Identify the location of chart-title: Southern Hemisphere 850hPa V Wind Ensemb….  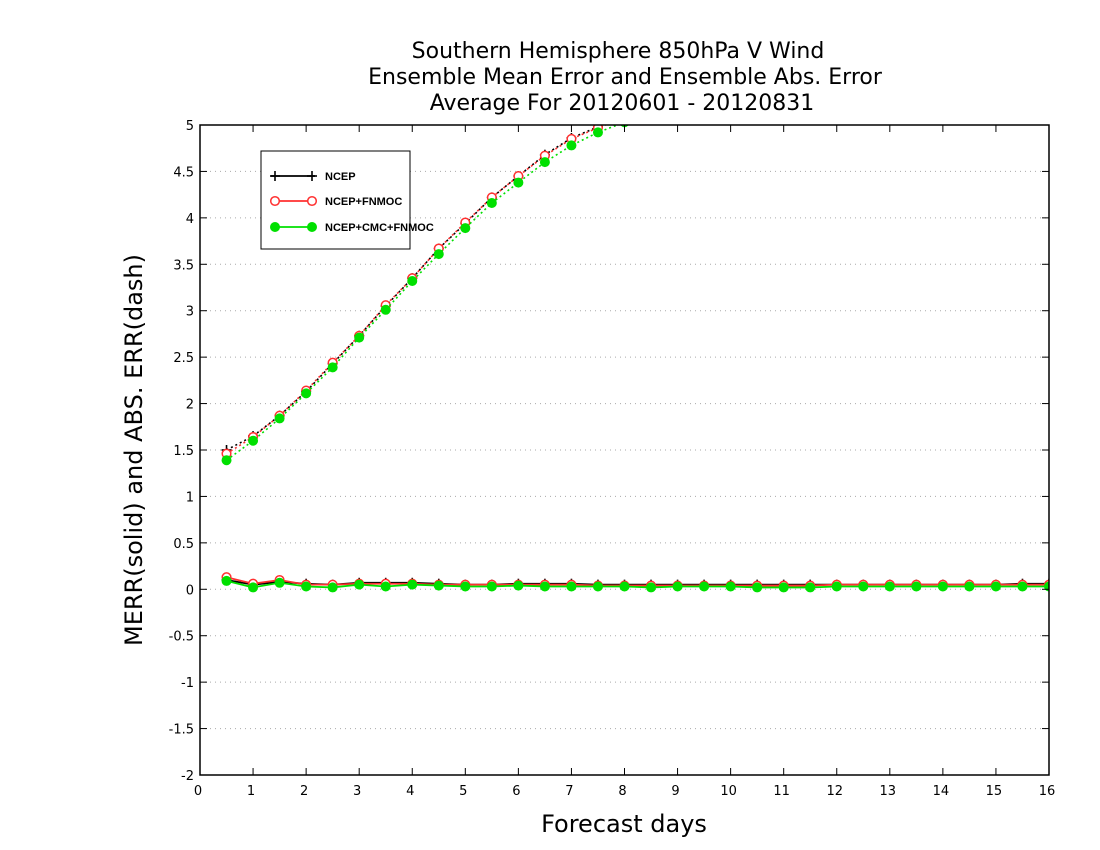
(625, 77).